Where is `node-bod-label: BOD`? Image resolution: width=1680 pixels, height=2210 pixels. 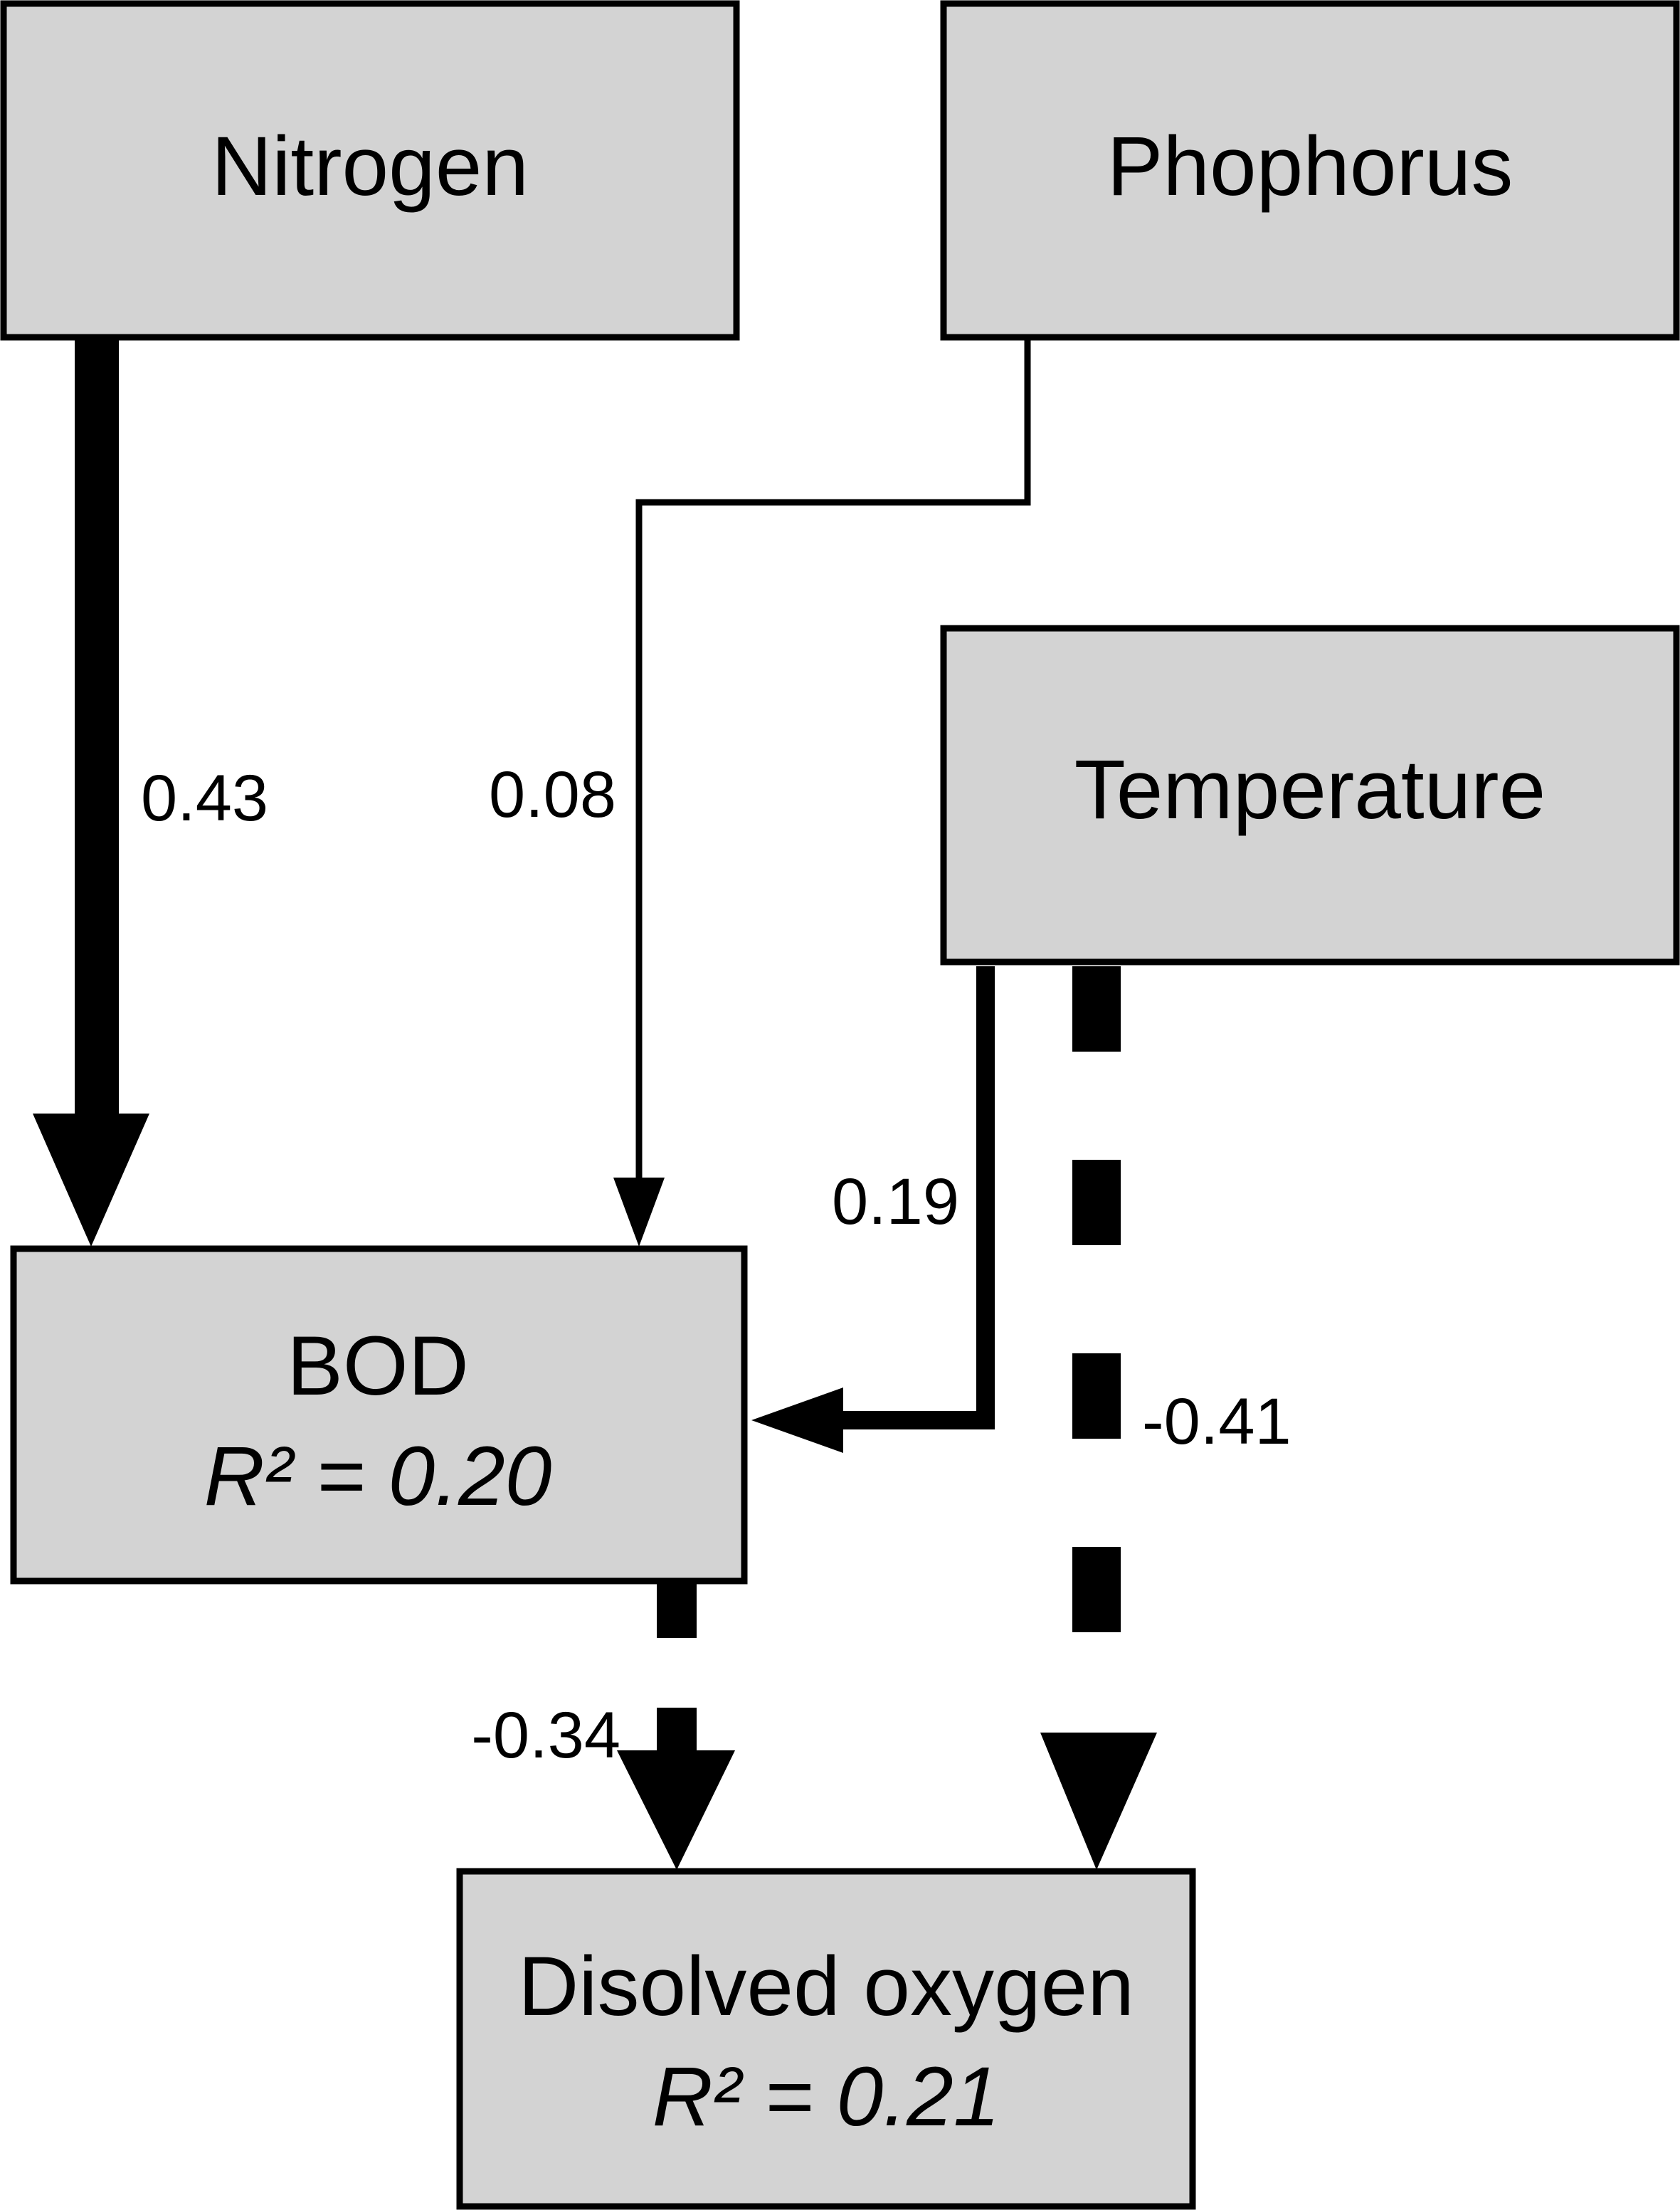 node-bod-label: BOD is located at coordinates (378, 1366).